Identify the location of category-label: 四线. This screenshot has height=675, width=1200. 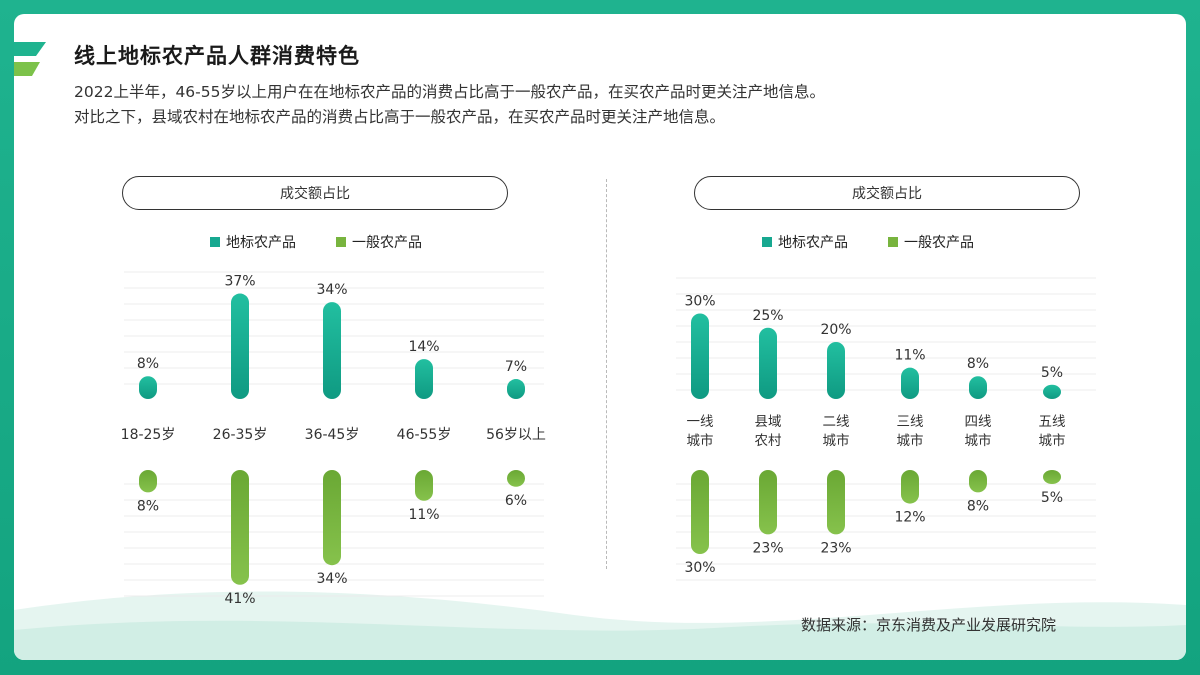
(978, 422).